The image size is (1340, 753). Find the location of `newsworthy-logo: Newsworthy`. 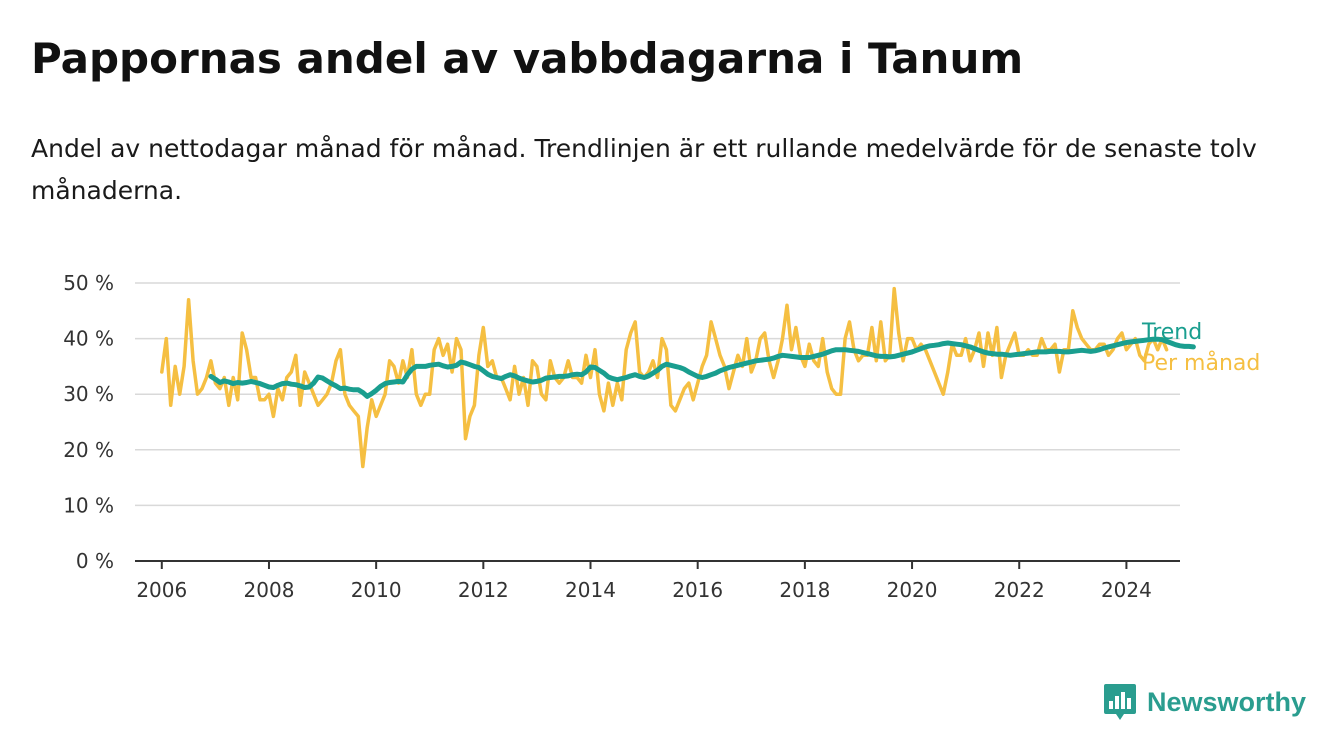

newsworthy-logo: Newsworthy is located at coordinates (1204, 702).